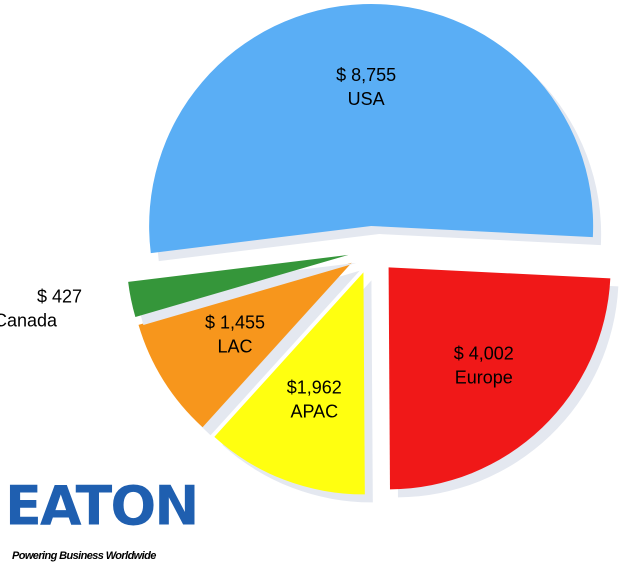 This screenshot has width=626, height=566. I want to click on slice-label: USA, so click(366, 99).